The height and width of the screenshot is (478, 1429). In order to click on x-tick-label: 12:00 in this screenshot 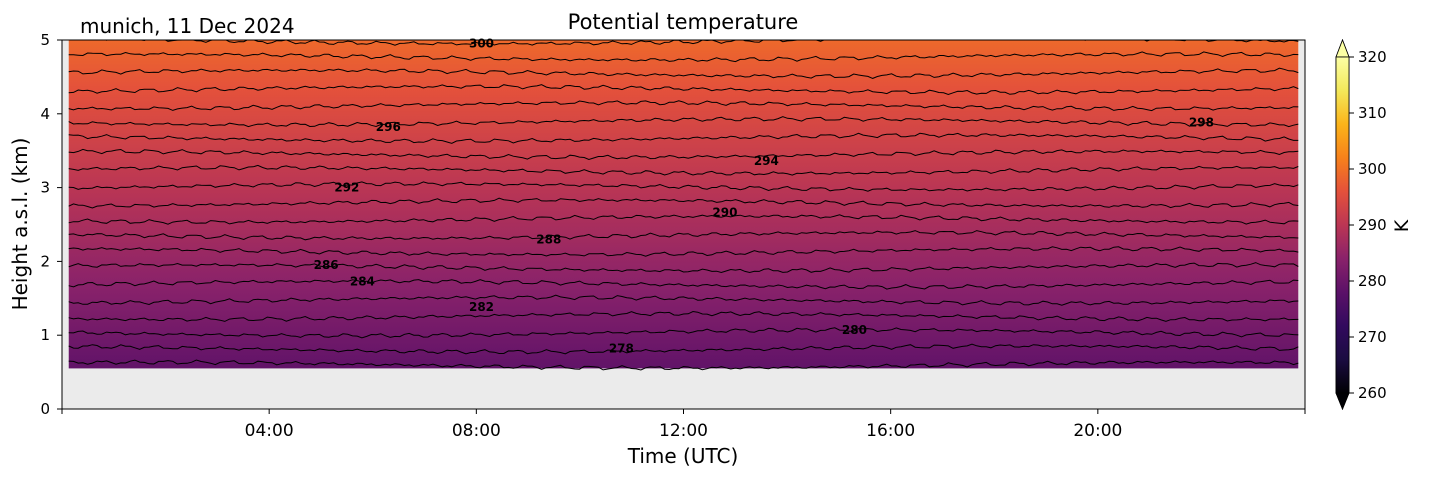, I will do `click(683, 431)`.